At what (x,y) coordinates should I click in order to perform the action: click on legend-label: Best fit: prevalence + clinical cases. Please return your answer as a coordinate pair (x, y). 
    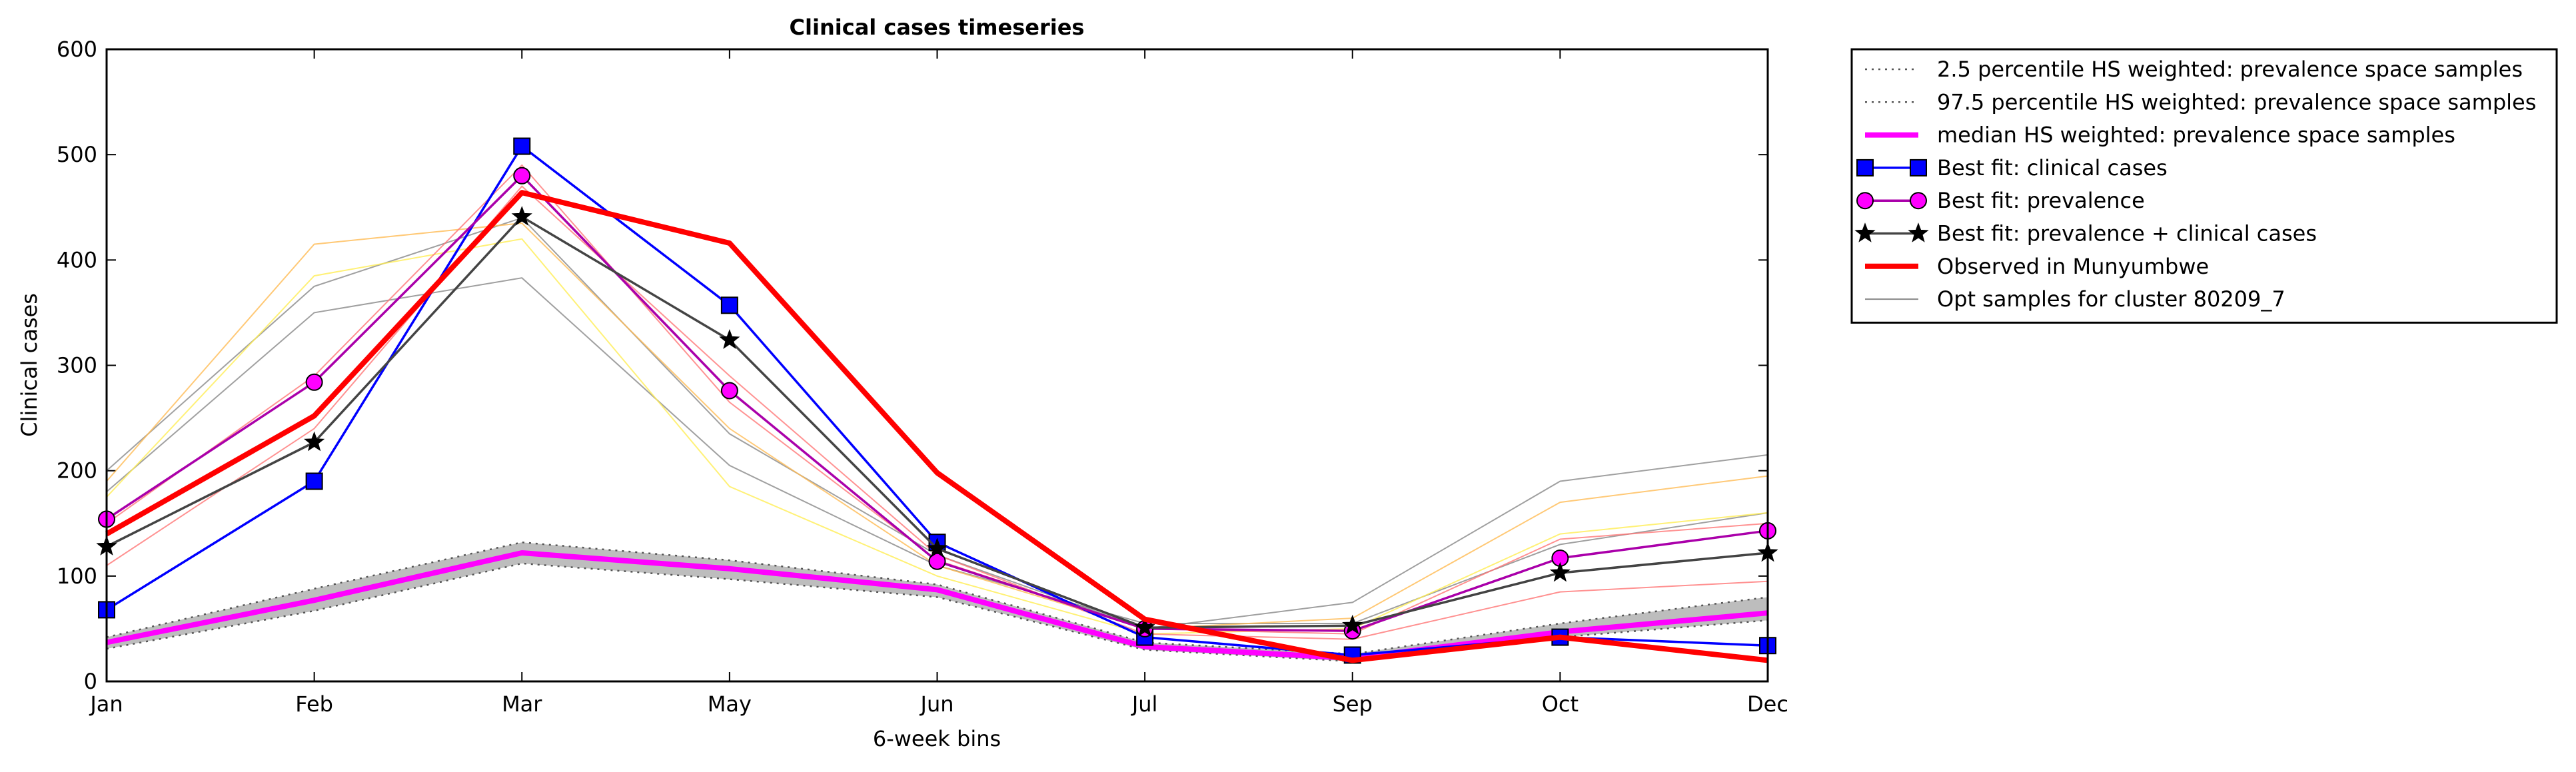
    Looking at the image, I should click on (2127, 233).